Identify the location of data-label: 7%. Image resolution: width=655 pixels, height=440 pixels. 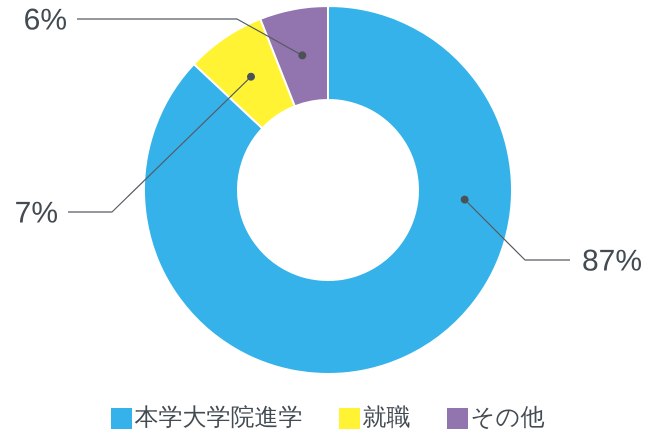
(36, 213).